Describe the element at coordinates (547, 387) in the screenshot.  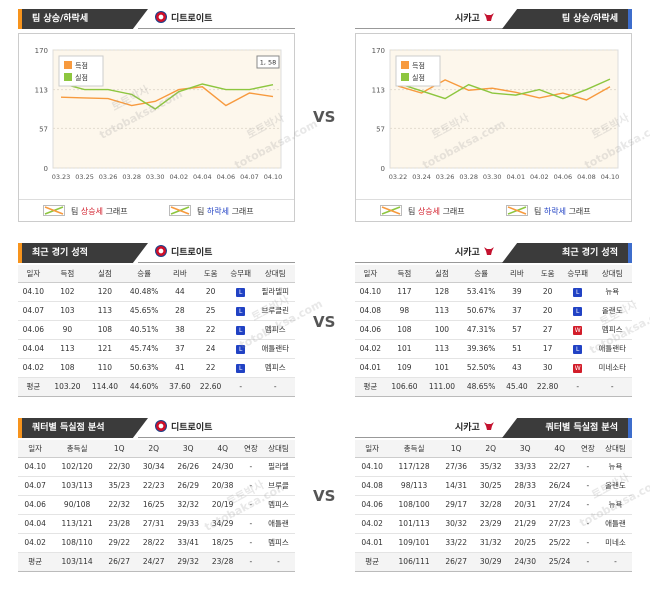
I see `table-cell: 22.80` at that location.